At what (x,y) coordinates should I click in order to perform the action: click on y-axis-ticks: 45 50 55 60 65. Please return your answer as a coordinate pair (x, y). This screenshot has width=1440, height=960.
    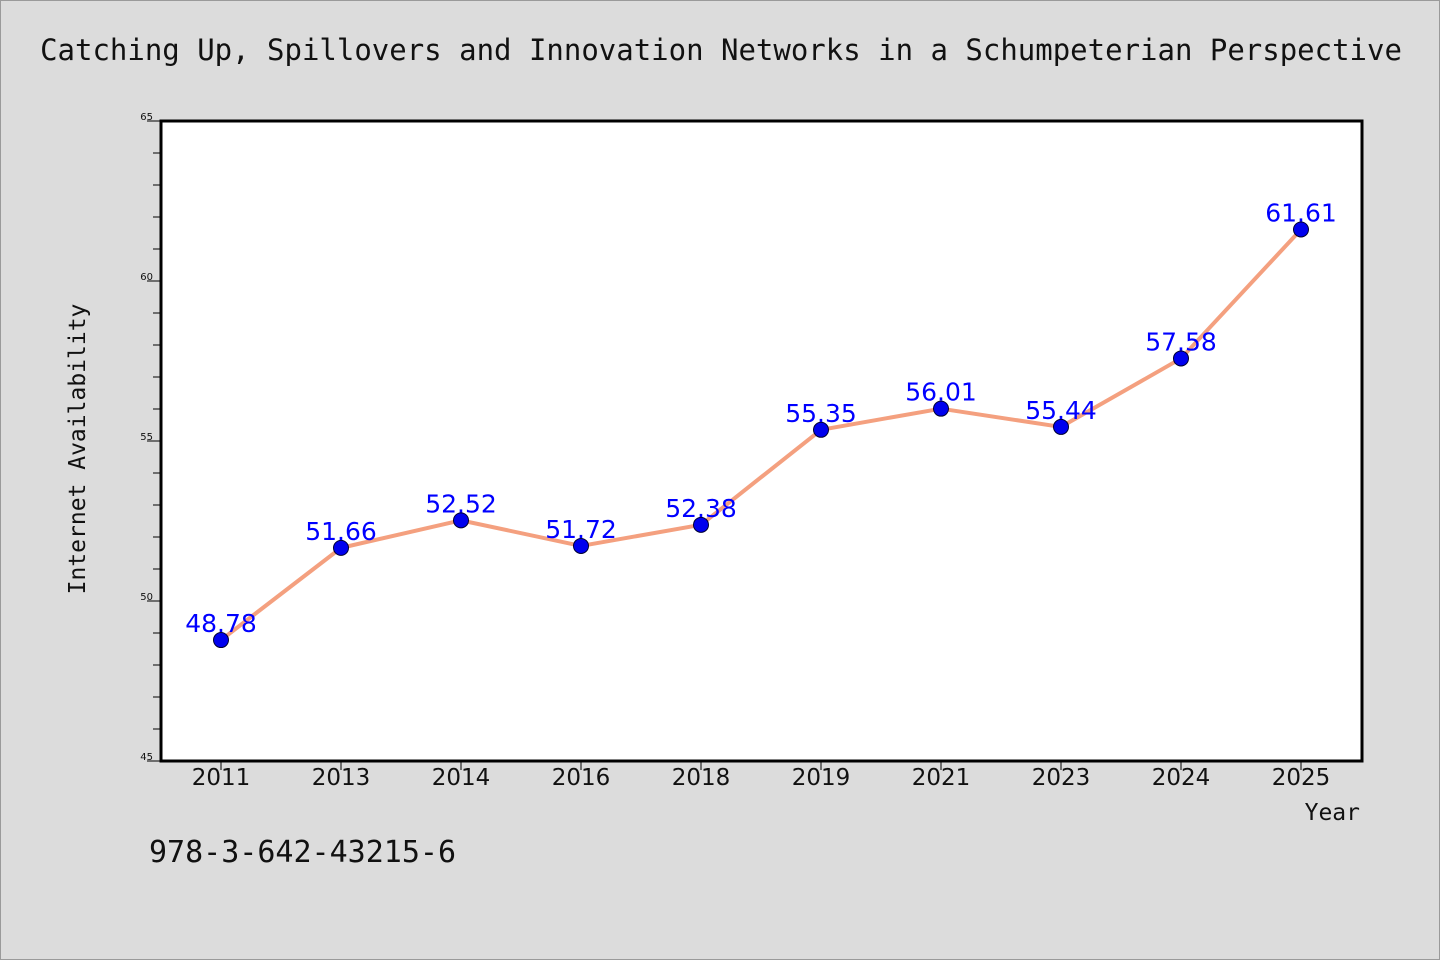
    Looking at the image, I should click on (150, 437).